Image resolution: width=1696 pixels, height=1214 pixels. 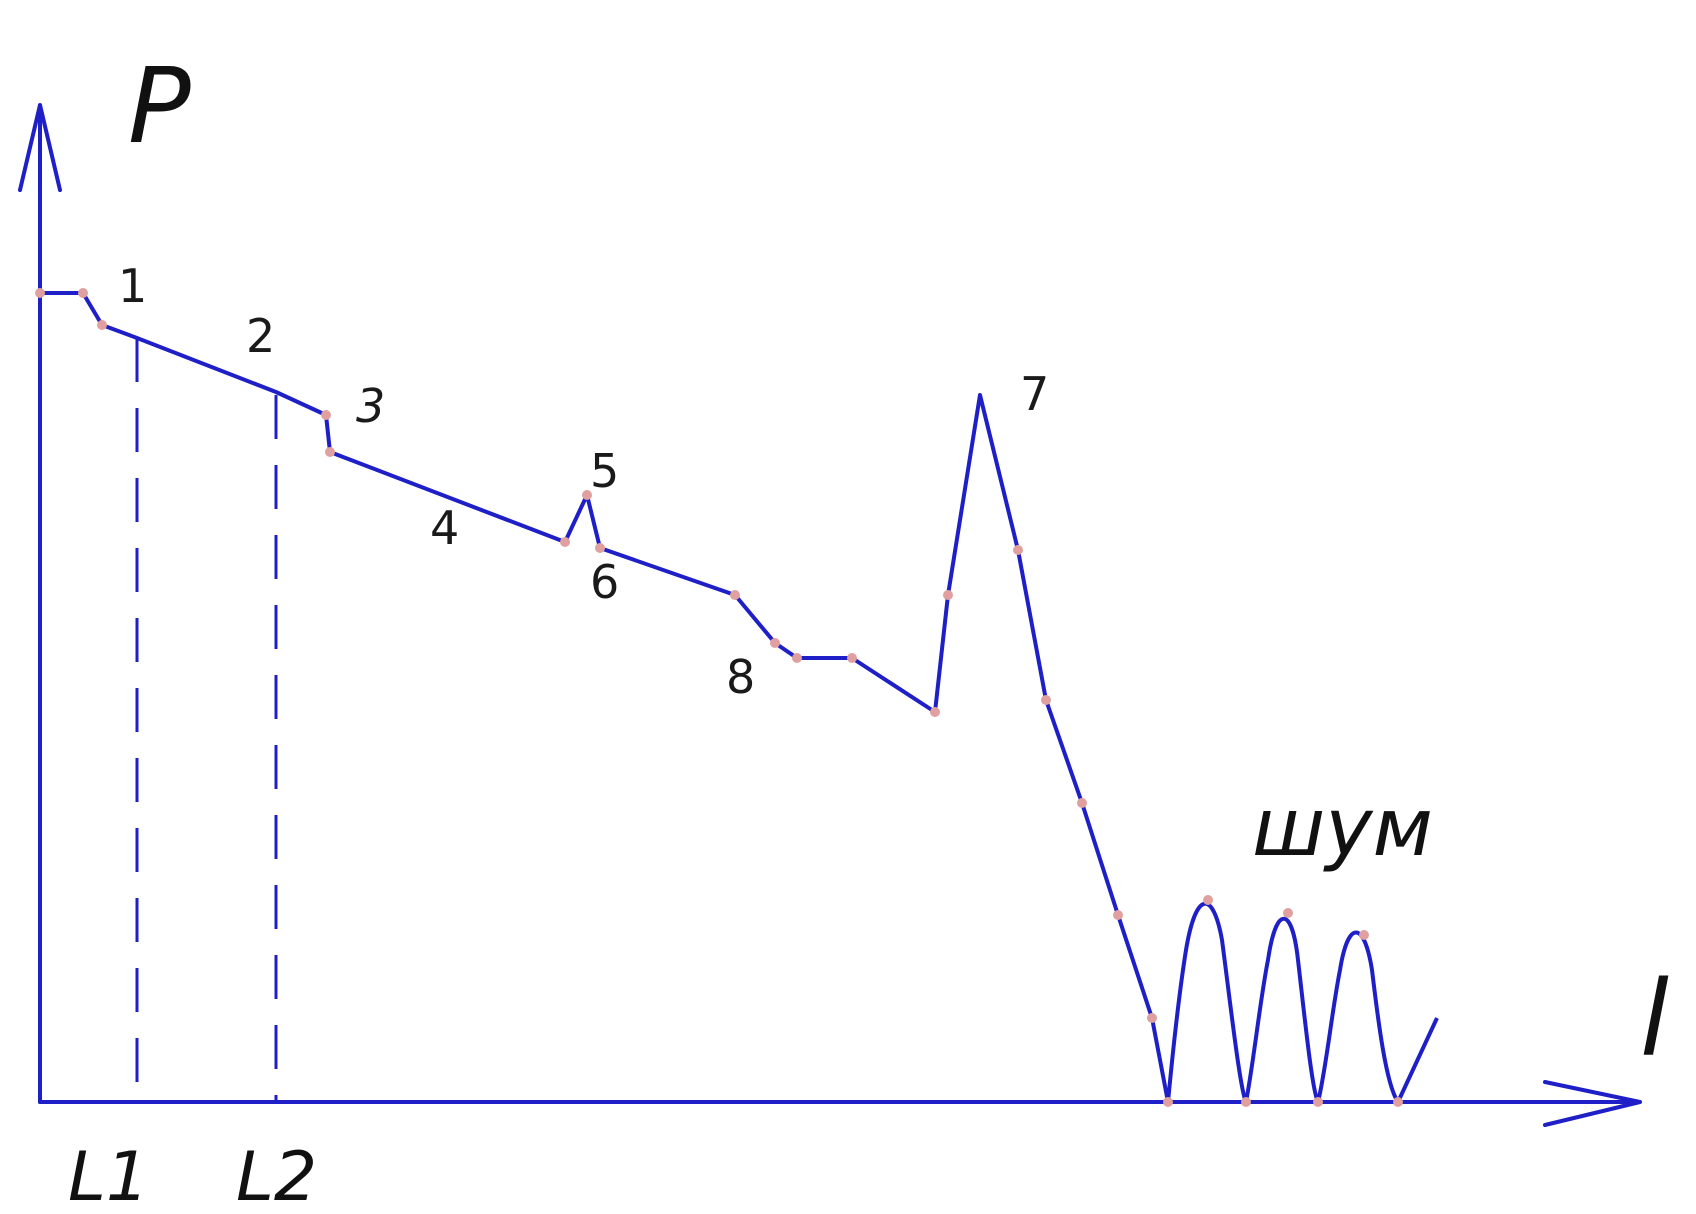 I want to click on point-label-2: 2, so click(x=260, y=336).